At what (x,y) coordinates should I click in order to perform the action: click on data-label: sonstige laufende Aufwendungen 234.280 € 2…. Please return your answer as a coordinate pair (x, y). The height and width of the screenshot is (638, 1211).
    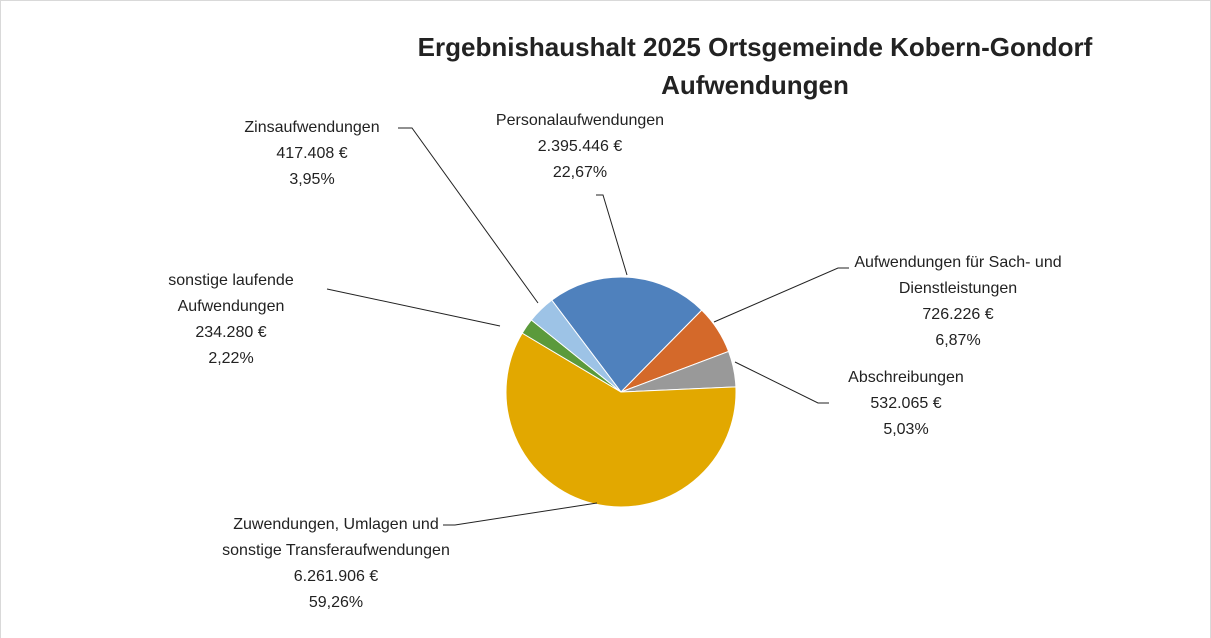
    Looking at the image, I should click on (231, 320).